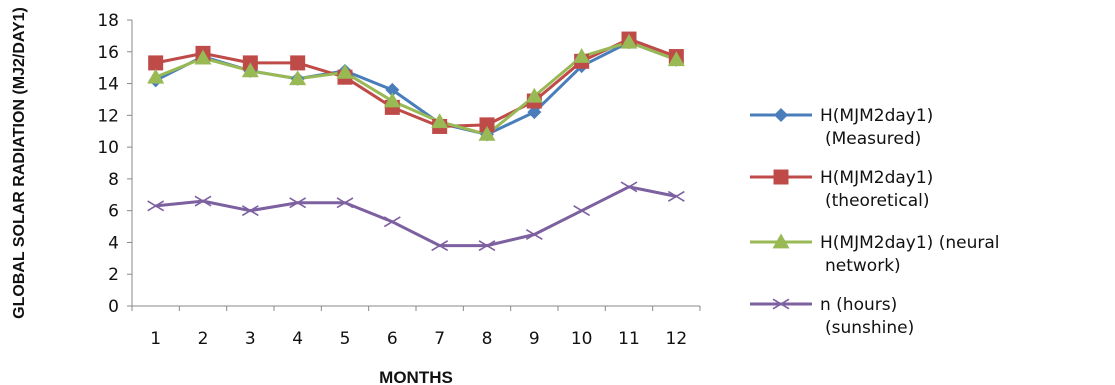 This screenshot has height=385, width=1115. I want to click on x-tick-label: 2, so click(203, 339).